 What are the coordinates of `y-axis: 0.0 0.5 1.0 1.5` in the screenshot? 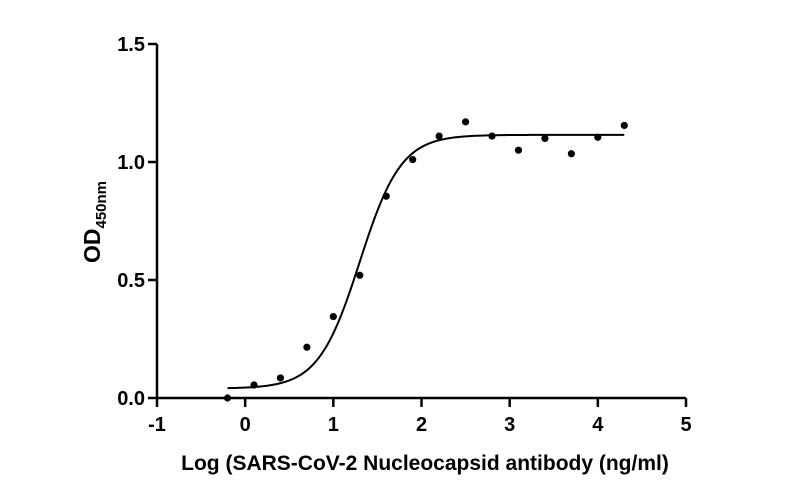 It's located at (138, 222).